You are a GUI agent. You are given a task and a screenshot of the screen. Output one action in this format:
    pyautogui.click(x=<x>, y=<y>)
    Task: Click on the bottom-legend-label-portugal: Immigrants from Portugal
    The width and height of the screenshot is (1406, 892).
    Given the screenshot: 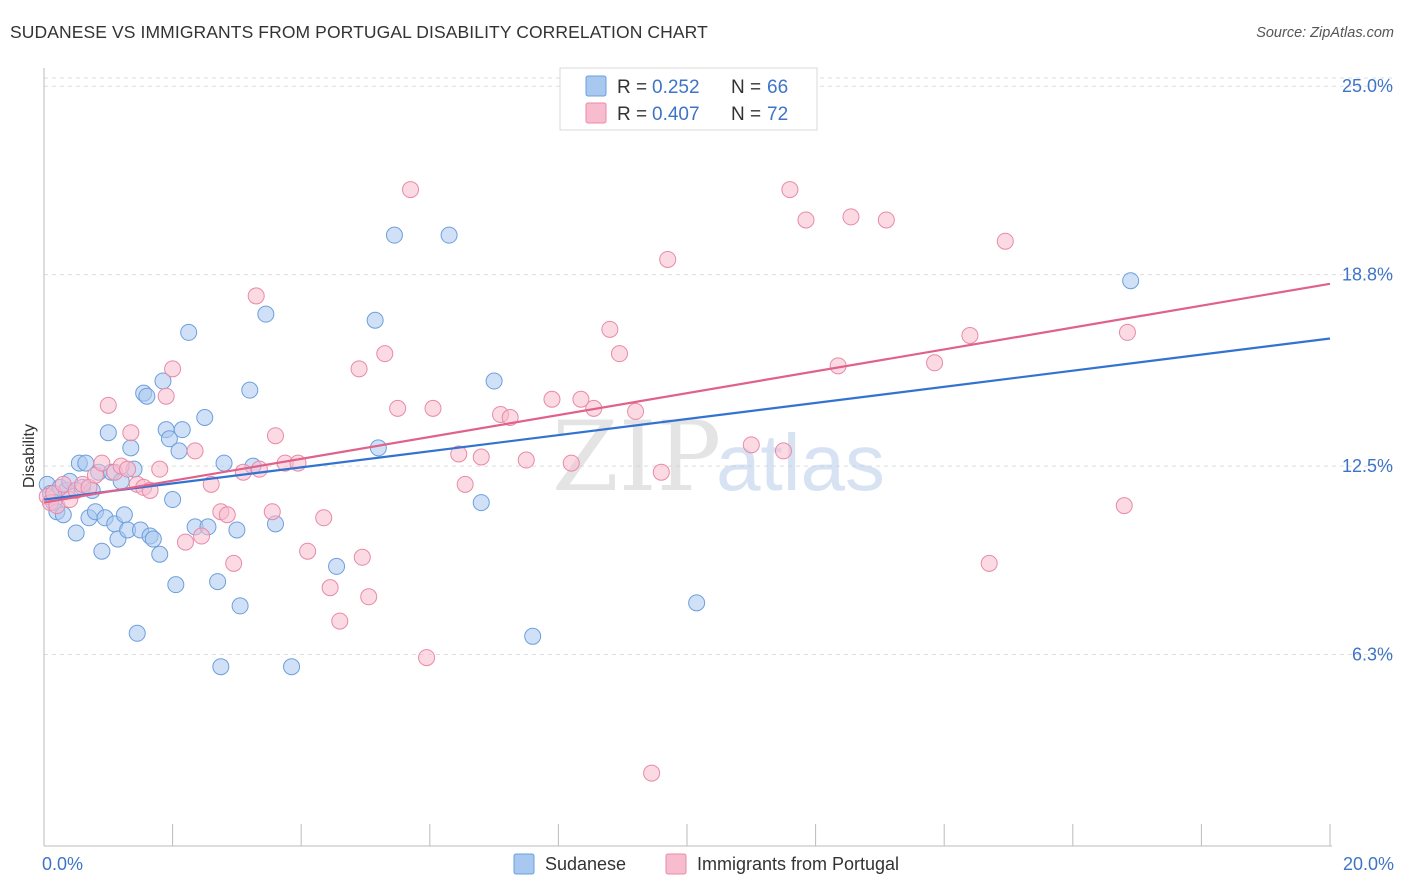 What is the action you would take?
    pyautogui.click(x=798, y=864)
    